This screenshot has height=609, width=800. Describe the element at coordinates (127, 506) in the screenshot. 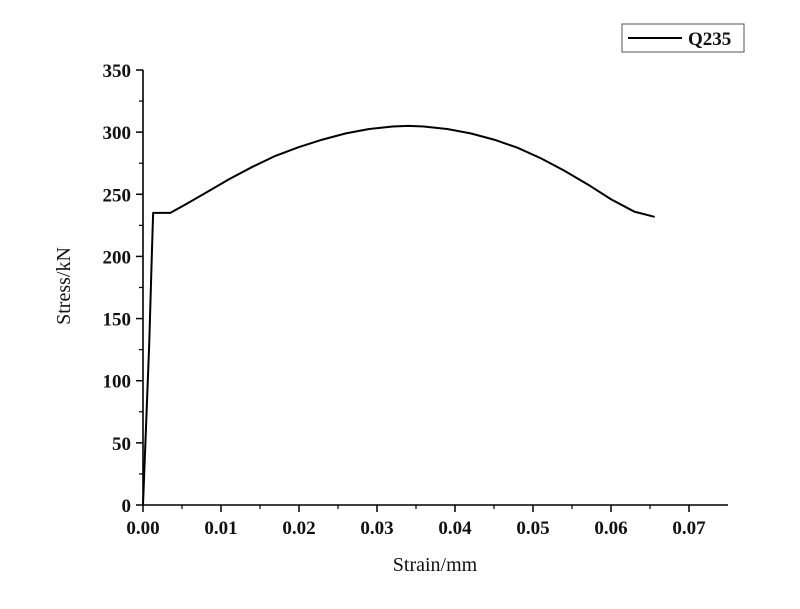

I see `y-tick-label: 0` at that location.